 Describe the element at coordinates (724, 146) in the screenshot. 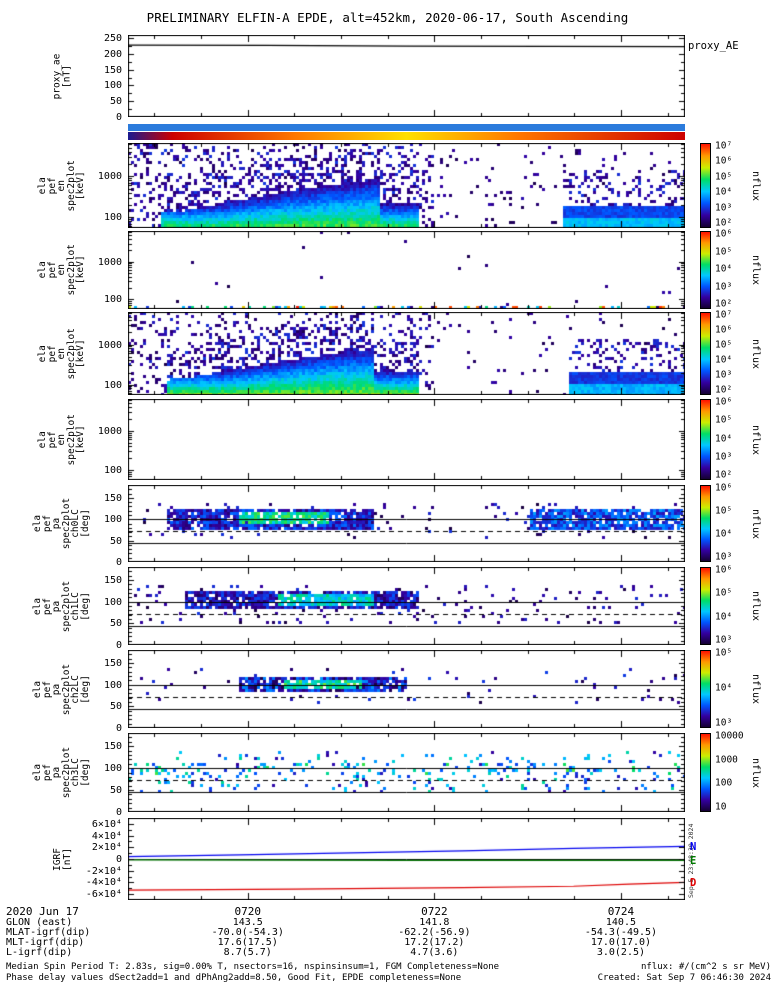

I see `colorbar-tick-label: 10⁷` at that location.